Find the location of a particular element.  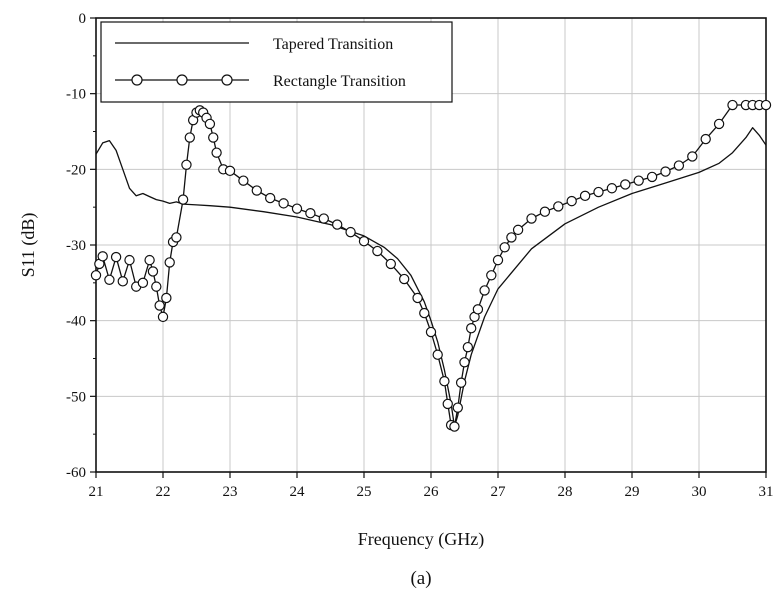

legend-markers-rectangle is located at coordinates (182, 80).